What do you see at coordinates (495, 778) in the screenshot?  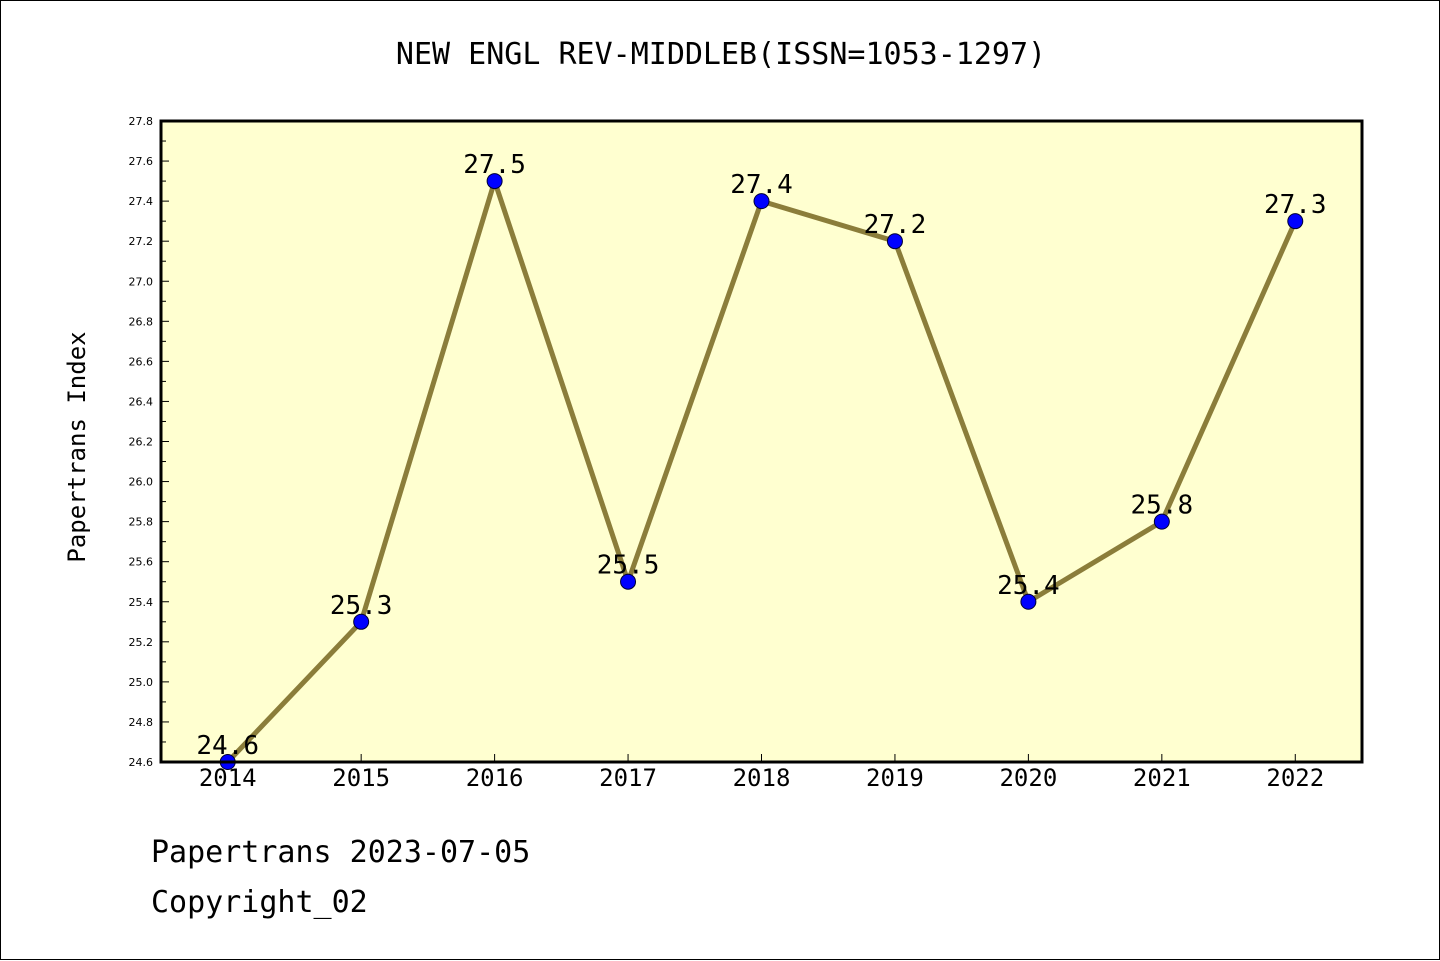 I see `x-tick-label: 2016` at bounding box center [495, 778].